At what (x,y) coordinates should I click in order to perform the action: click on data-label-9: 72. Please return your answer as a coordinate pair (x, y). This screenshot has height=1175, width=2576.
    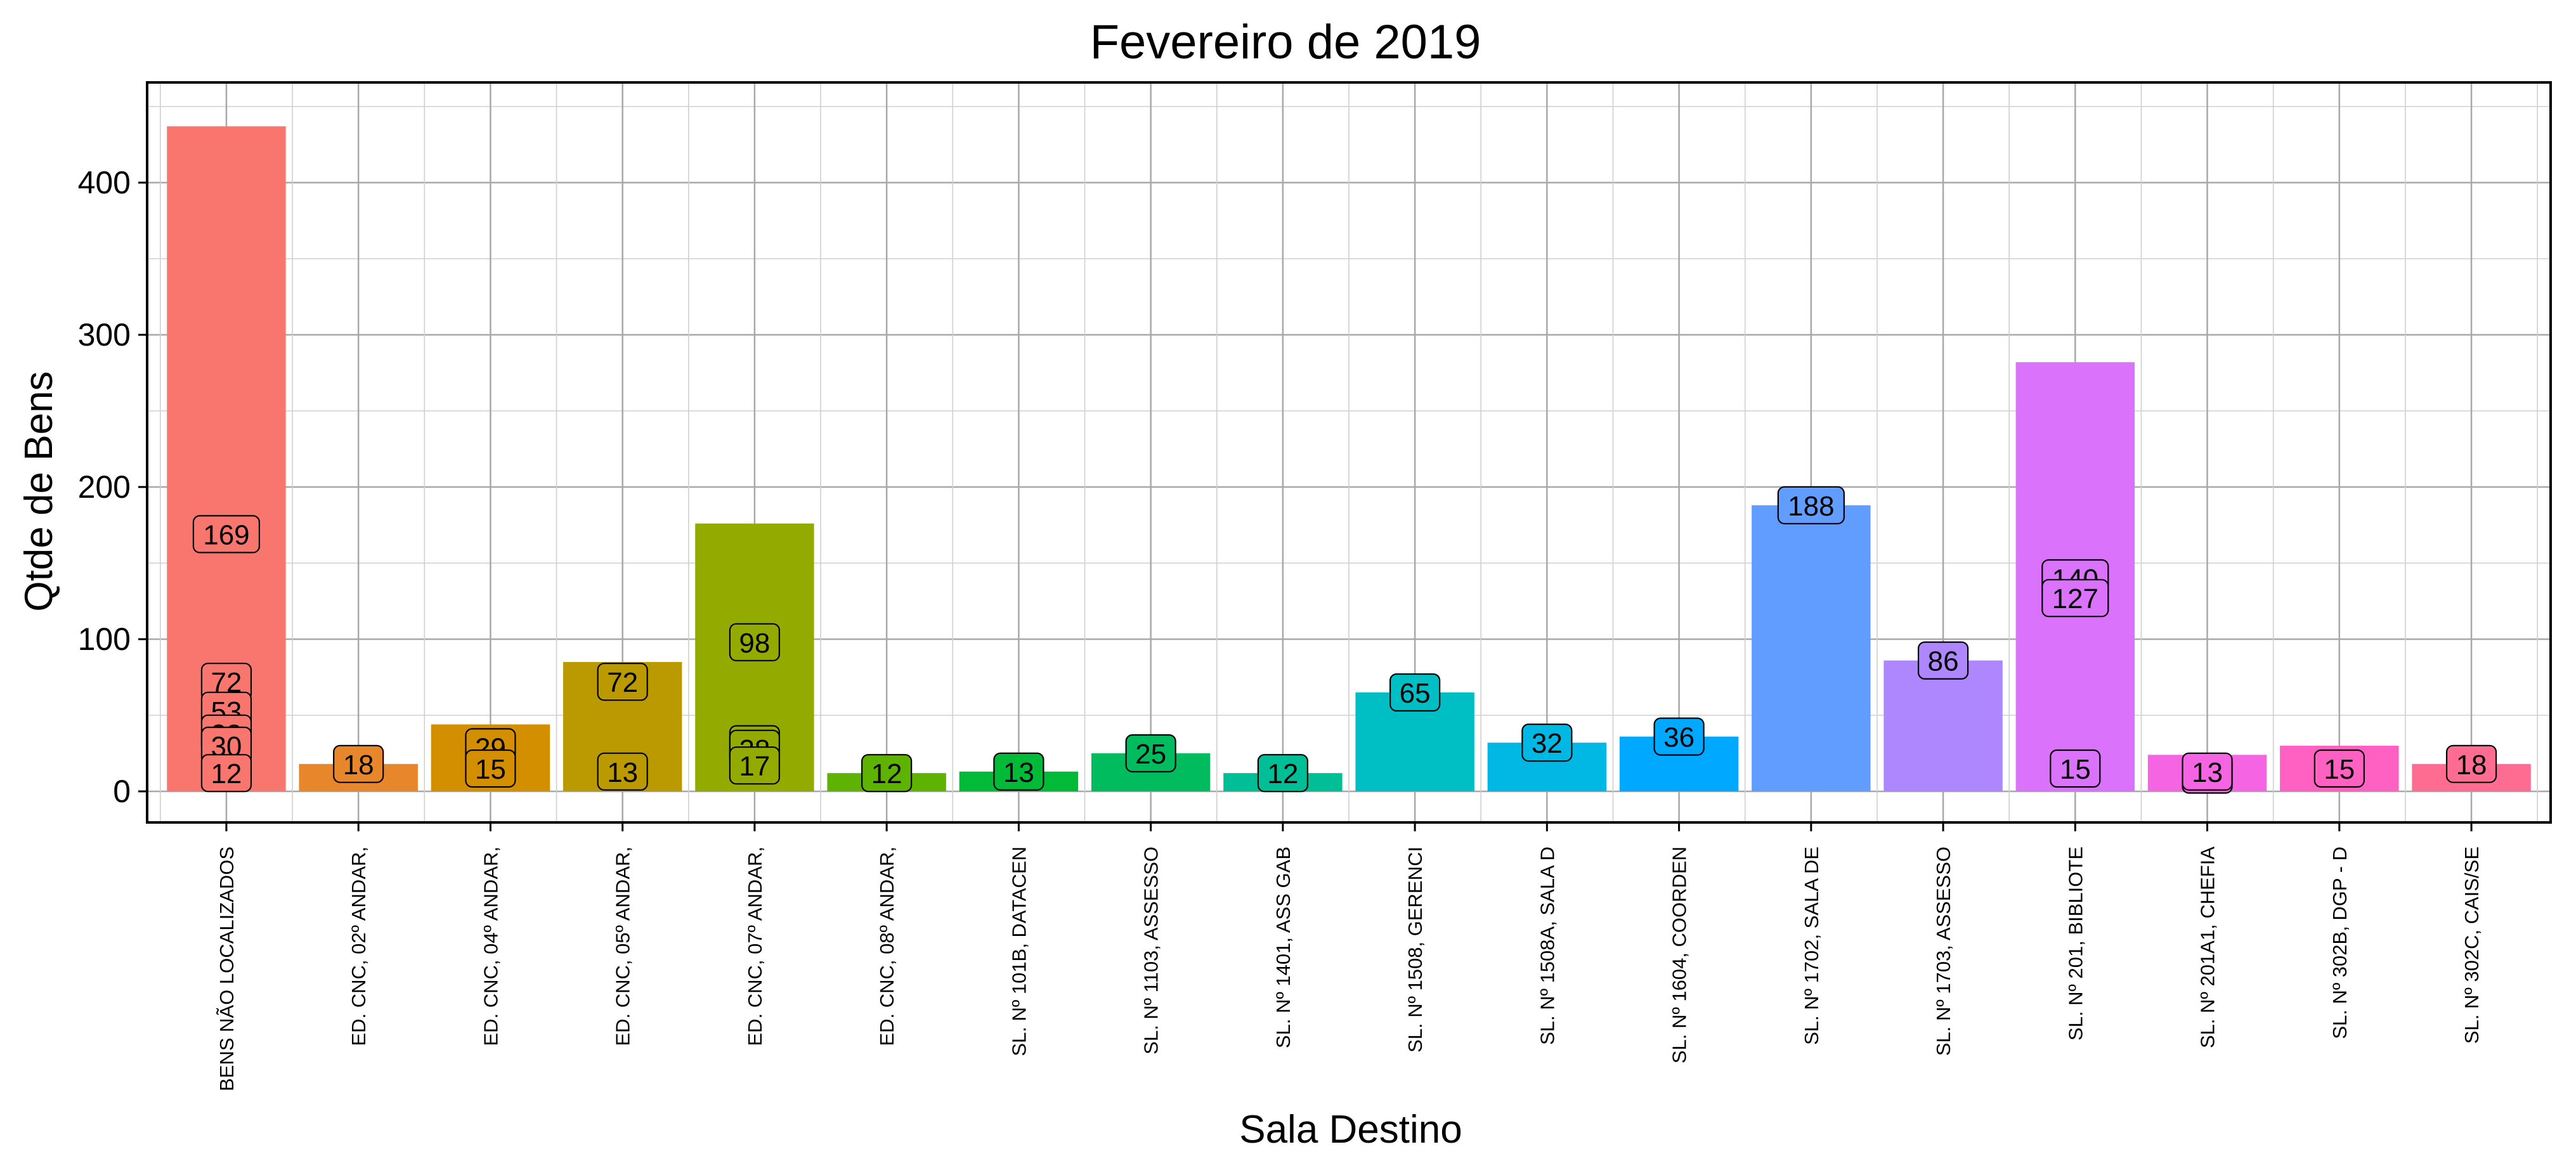
    Looking at the image, I should click on (622, 682).